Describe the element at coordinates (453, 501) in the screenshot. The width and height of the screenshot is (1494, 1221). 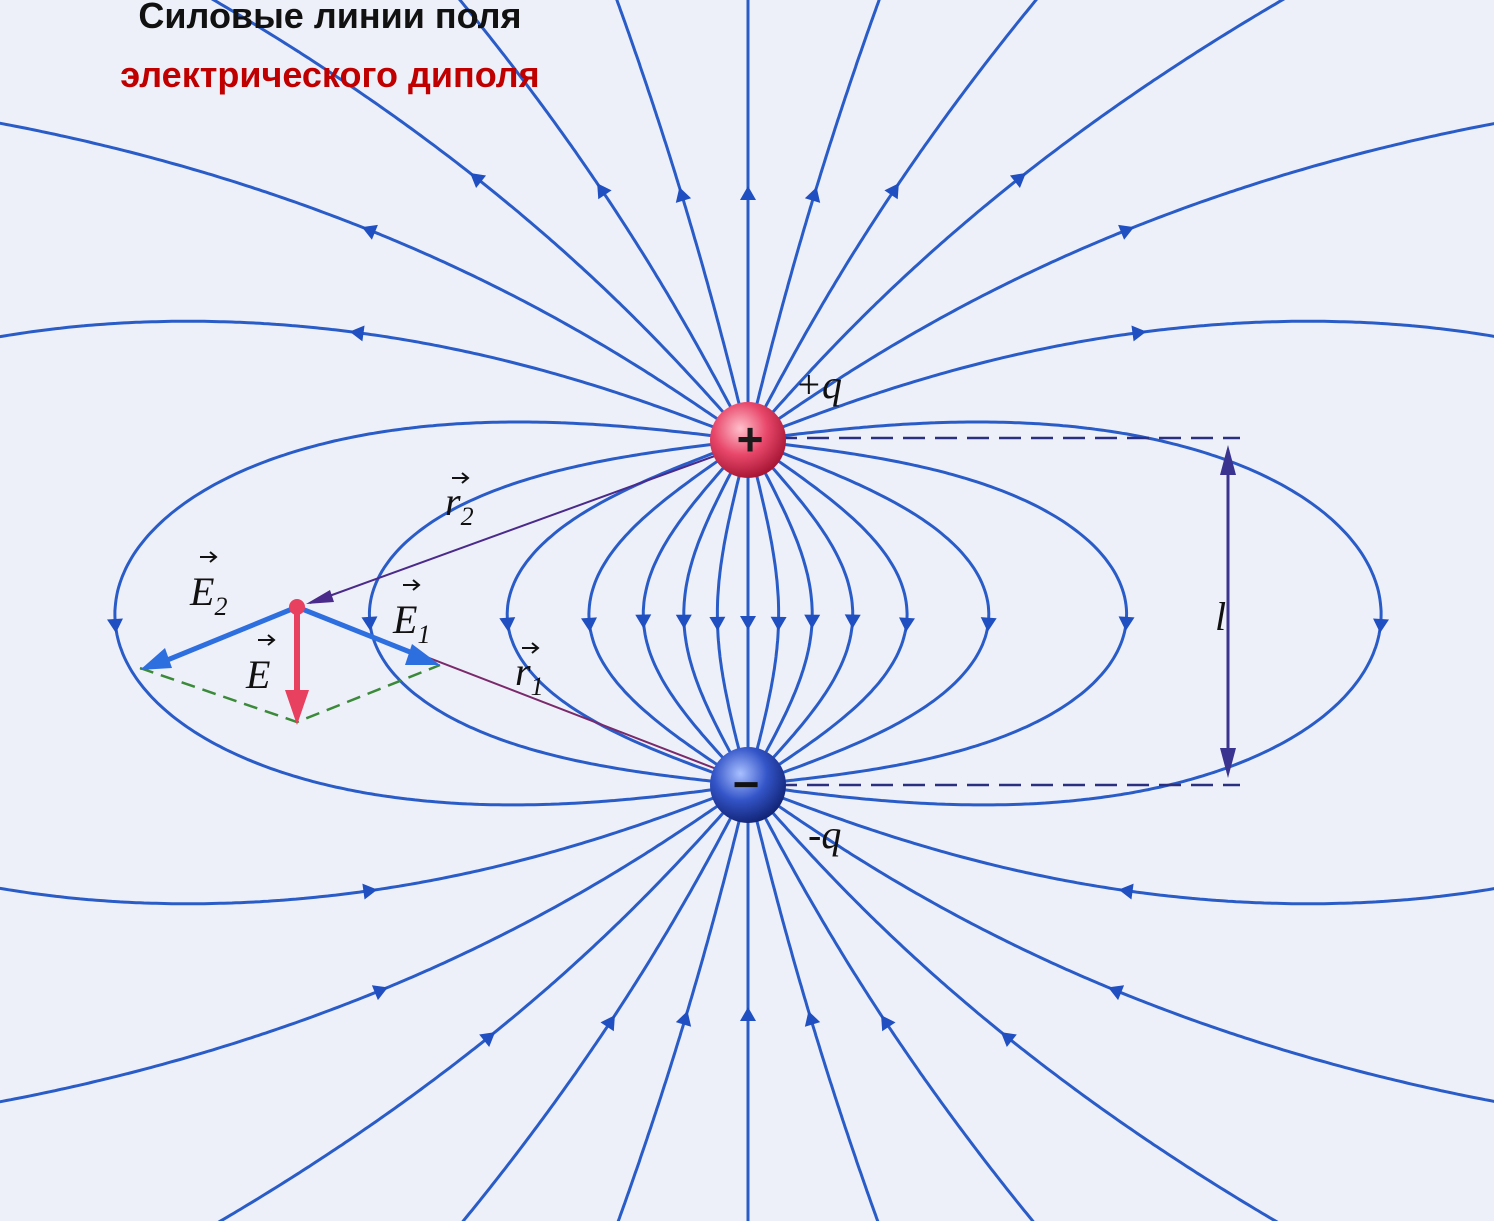
I see `r2-sym: r` at that location.